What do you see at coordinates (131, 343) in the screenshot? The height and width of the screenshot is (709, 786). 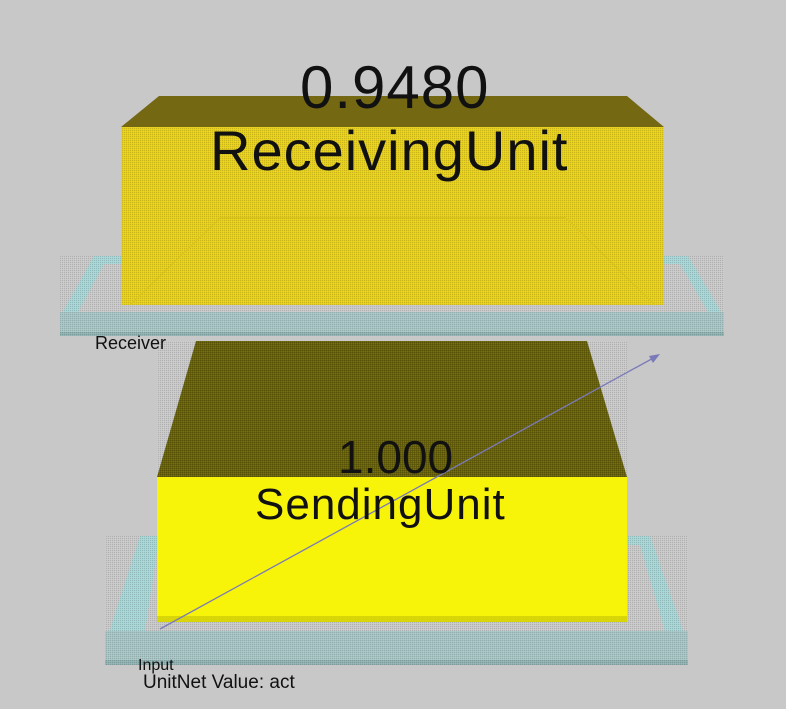 I see `receiver-layer-label: Receiver` at bounding box center [131, 343].